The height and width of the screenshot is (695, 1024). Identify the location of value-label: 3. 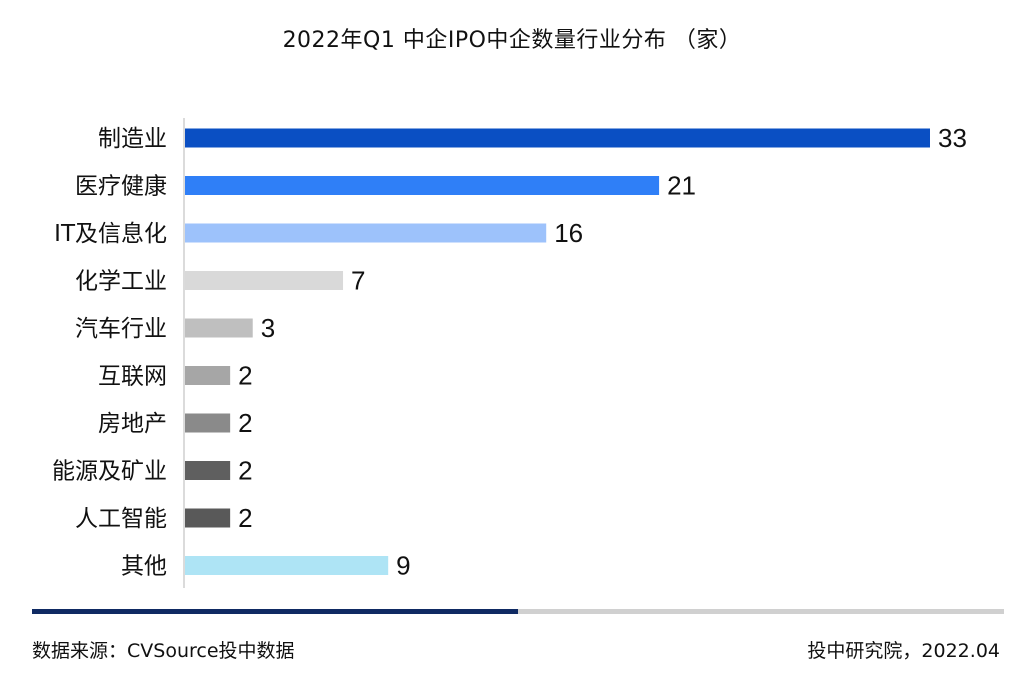
(268, 328).